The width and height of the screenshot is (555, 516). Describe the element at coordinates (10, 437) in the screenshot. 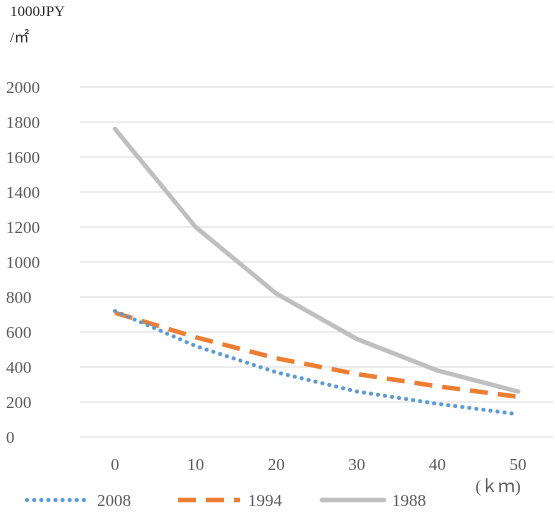

I see `y-tick-label: 0` at that location.